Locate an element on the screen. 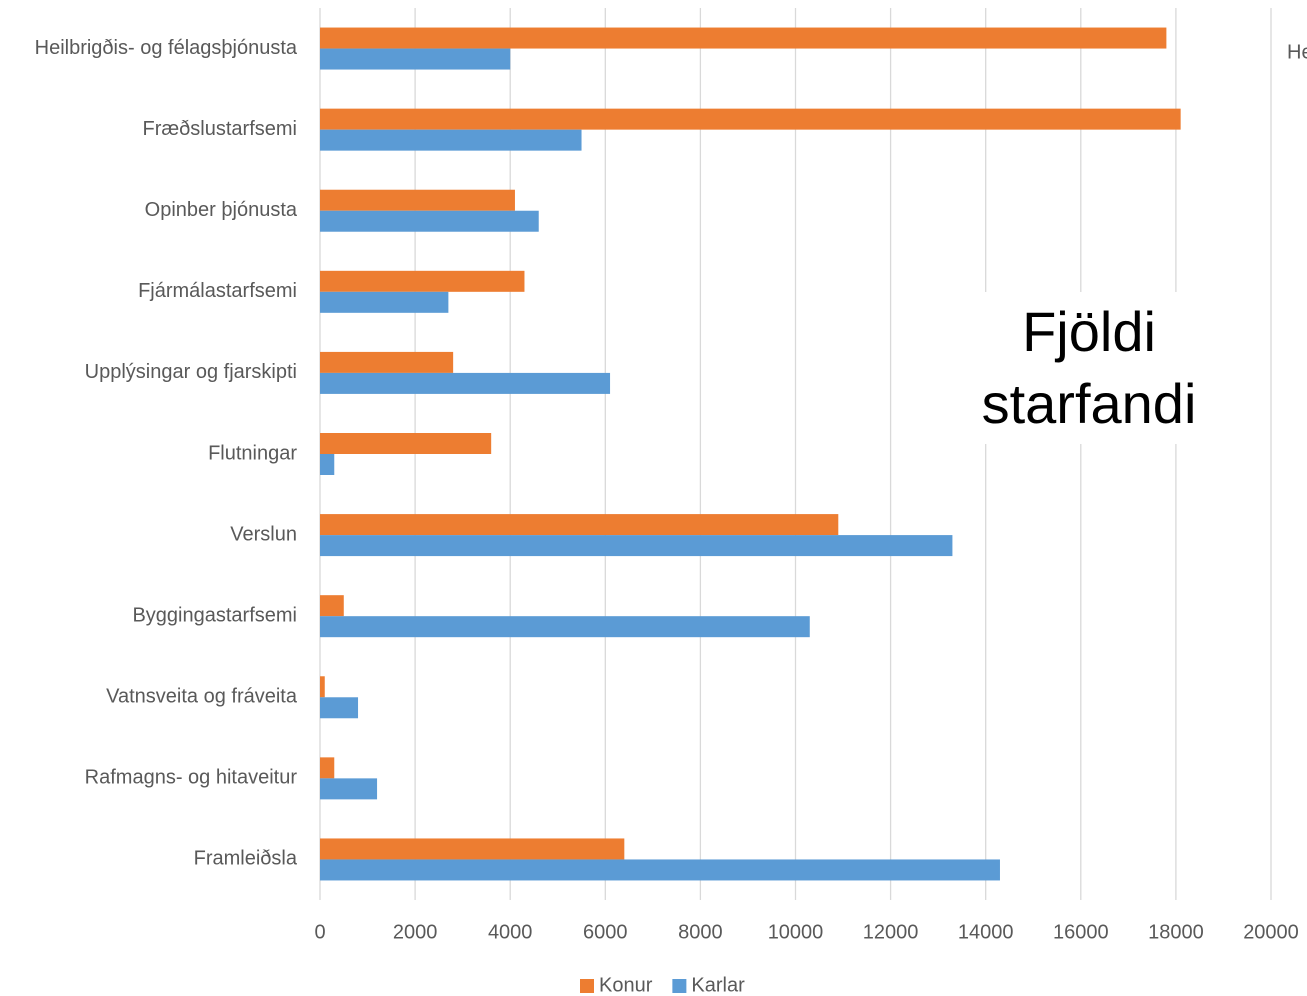  y-tick-label: Fjármálastarfsemi is located at coordinates (217, 291).